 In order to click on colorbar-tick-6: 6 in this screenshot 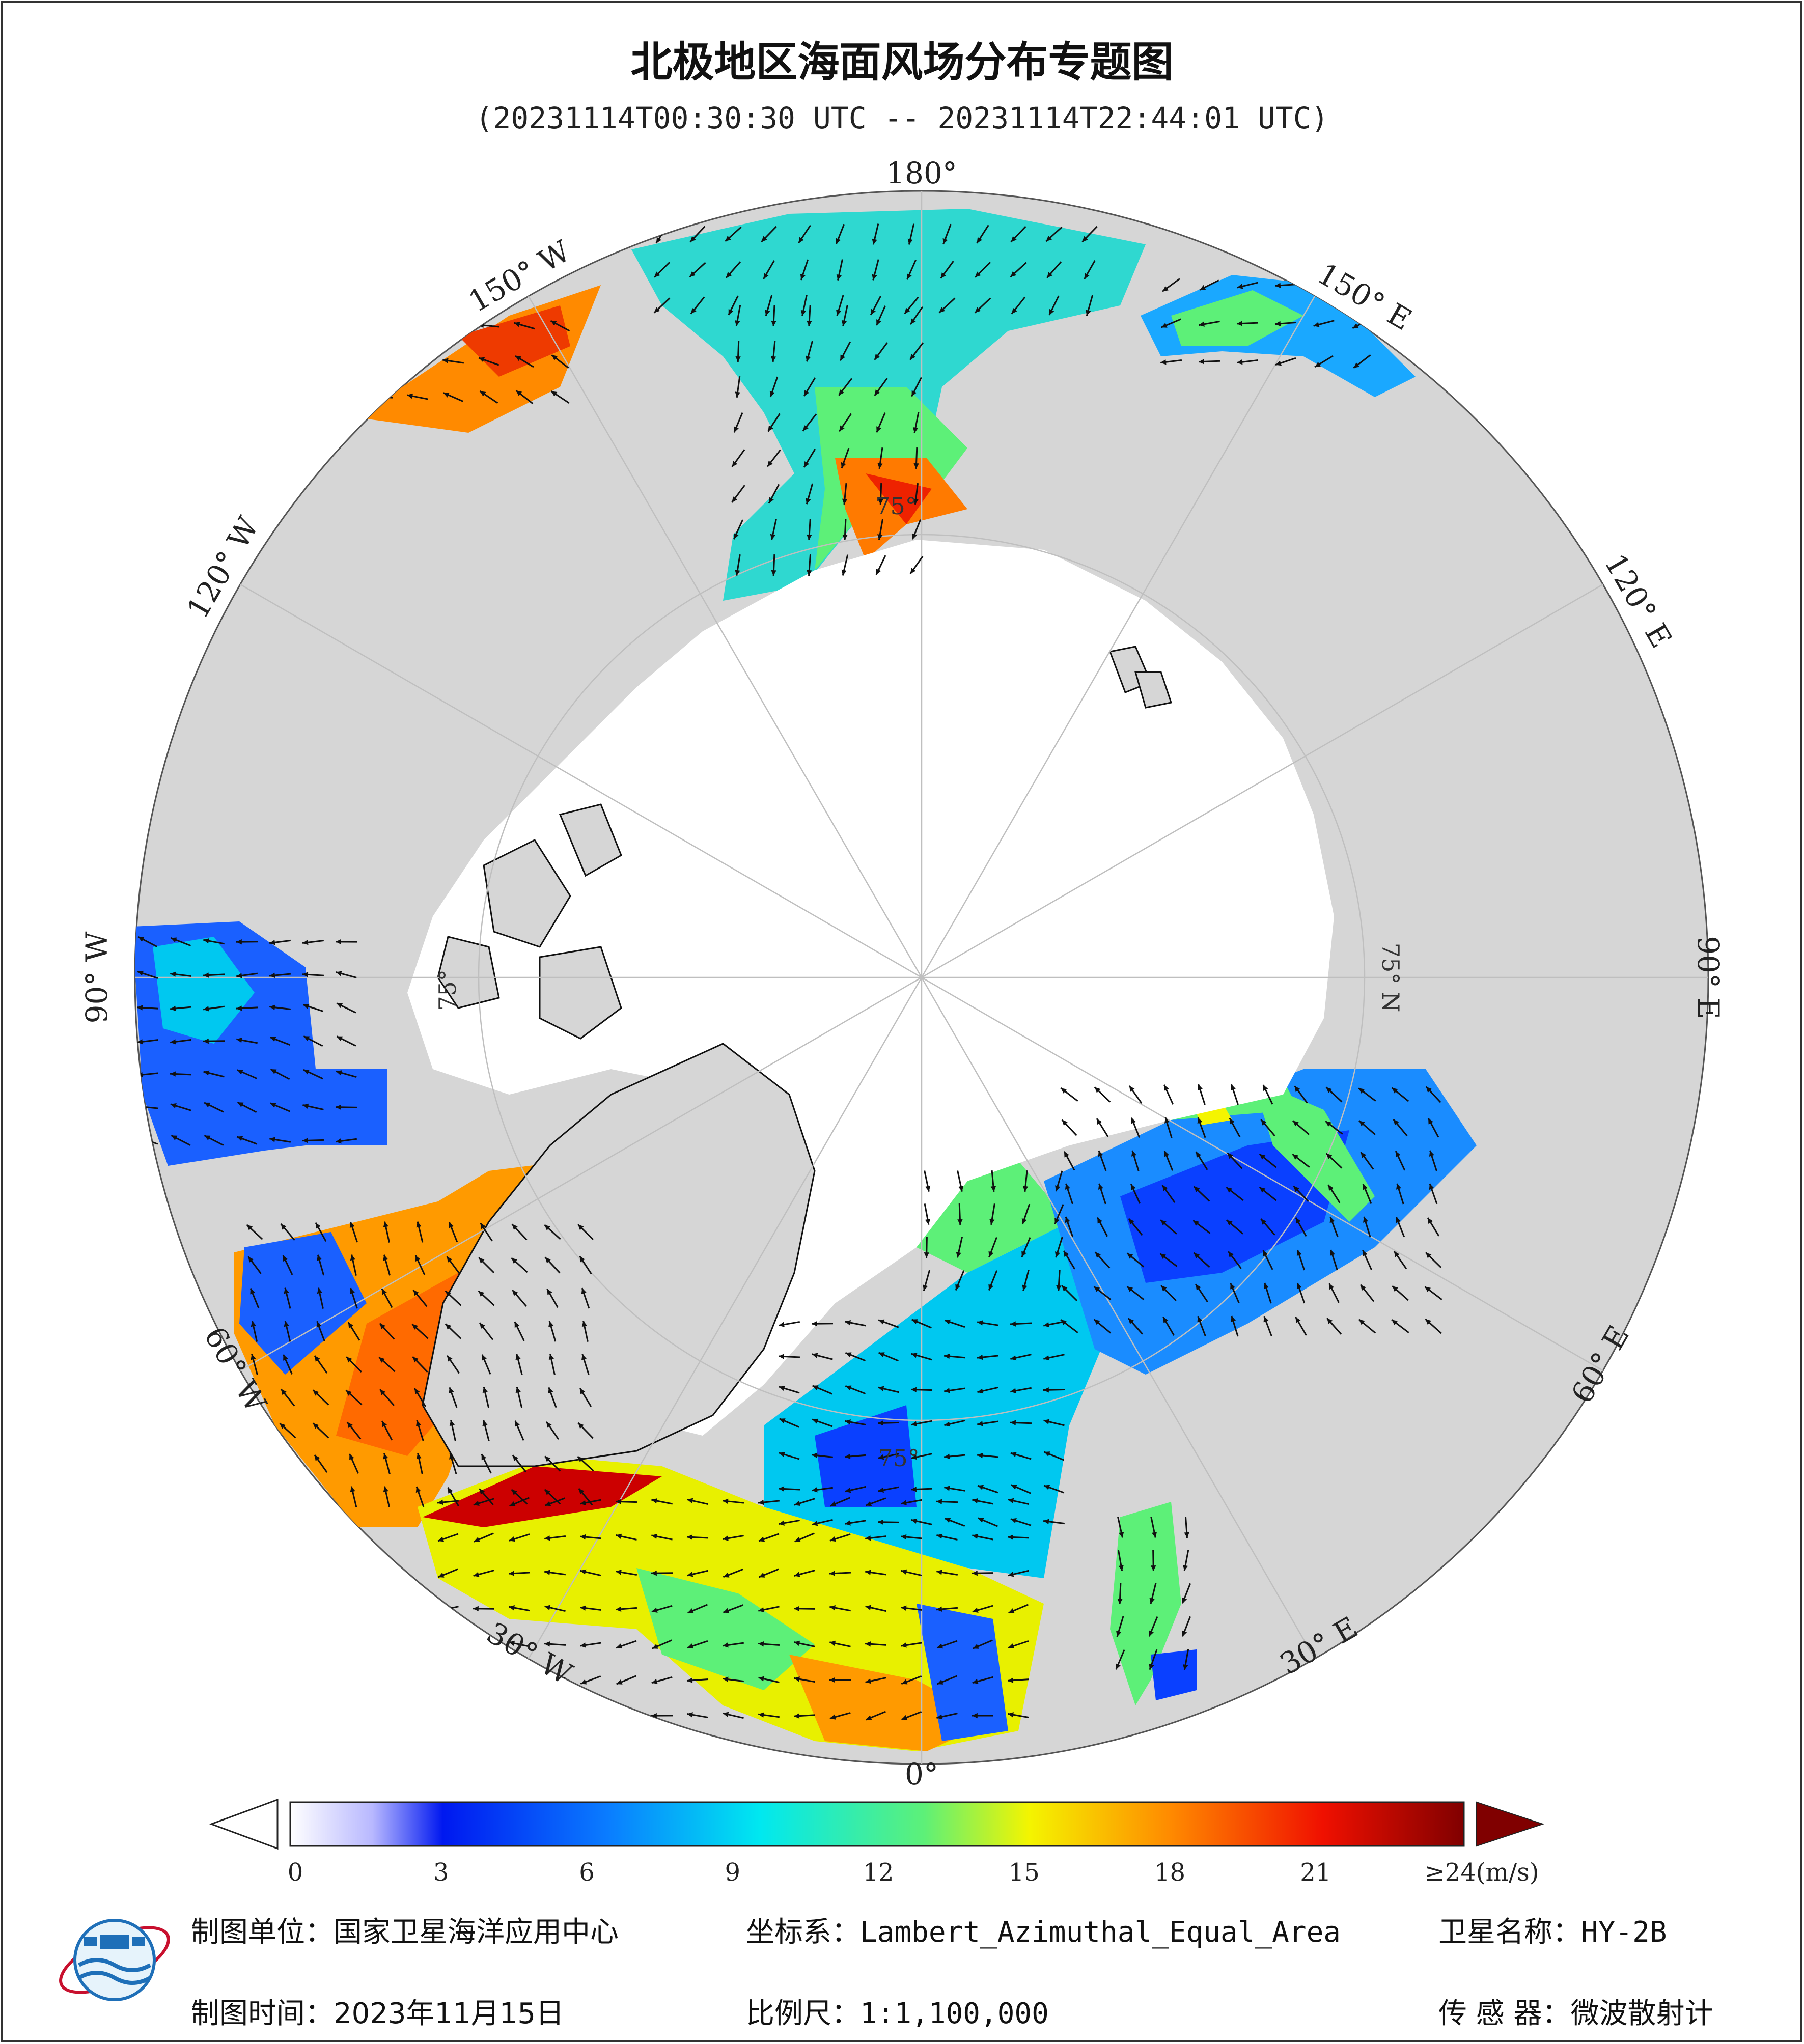, I will do `click(587, 1872)`.